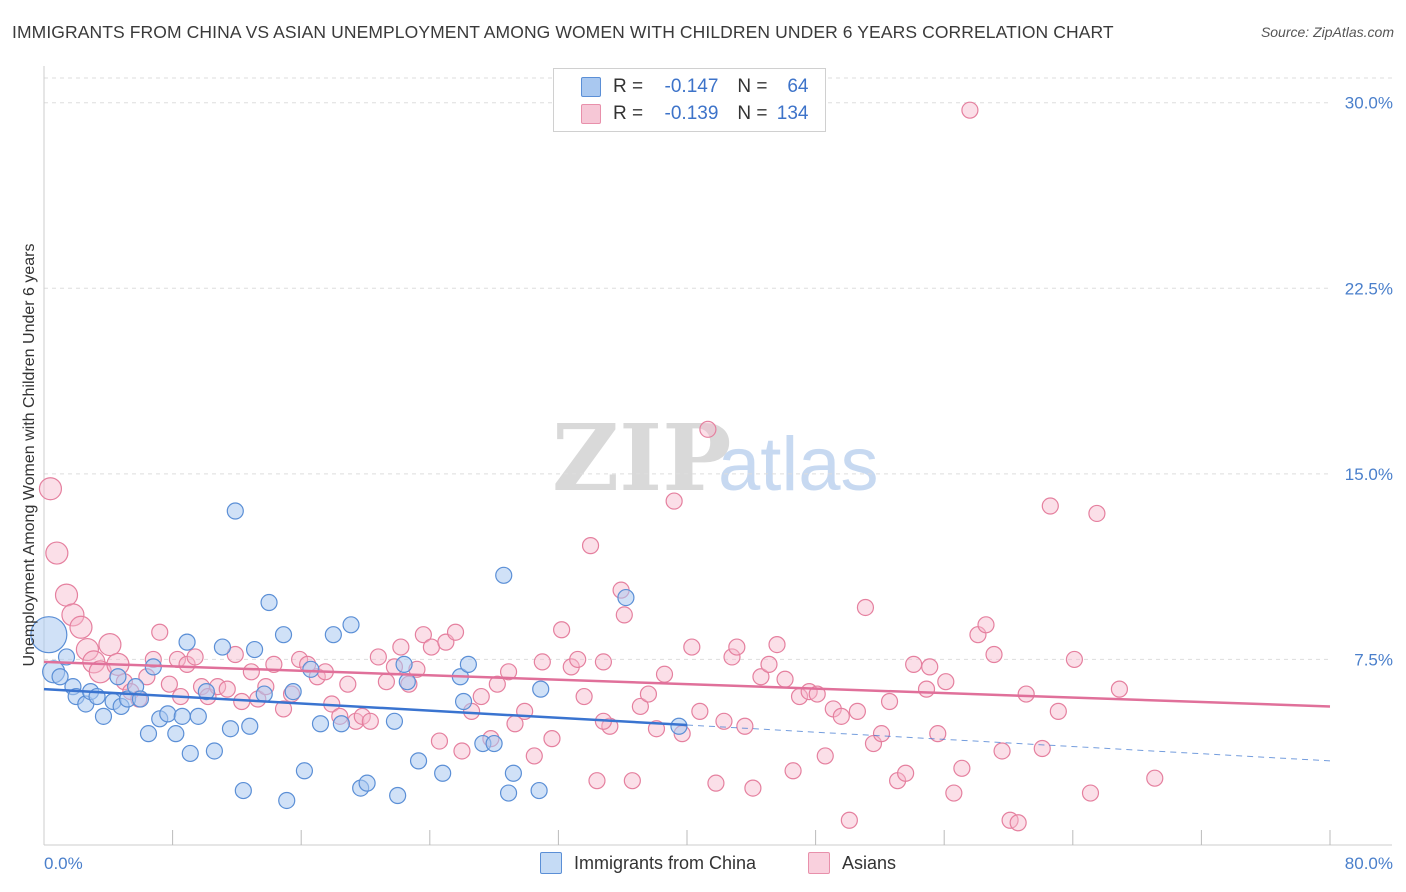 The height and width of the screenshot is (892, 1406). I want to click on legend-row-china: R = -0.147 N = 64, so click(681, 87).